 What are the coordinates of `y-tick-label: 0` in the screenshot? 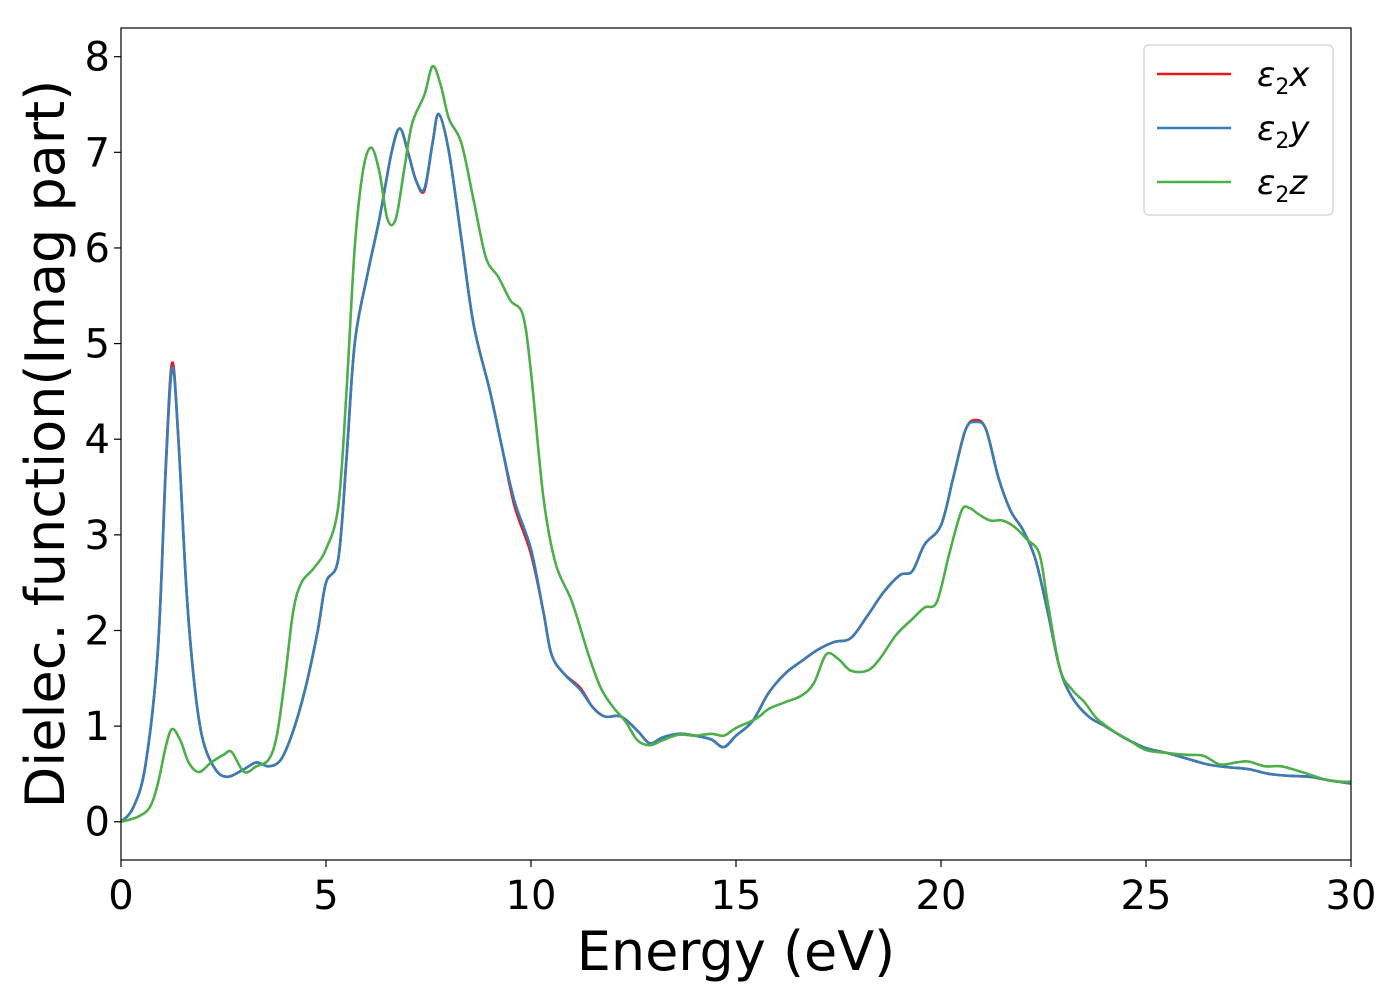 It's located at (97, 823).